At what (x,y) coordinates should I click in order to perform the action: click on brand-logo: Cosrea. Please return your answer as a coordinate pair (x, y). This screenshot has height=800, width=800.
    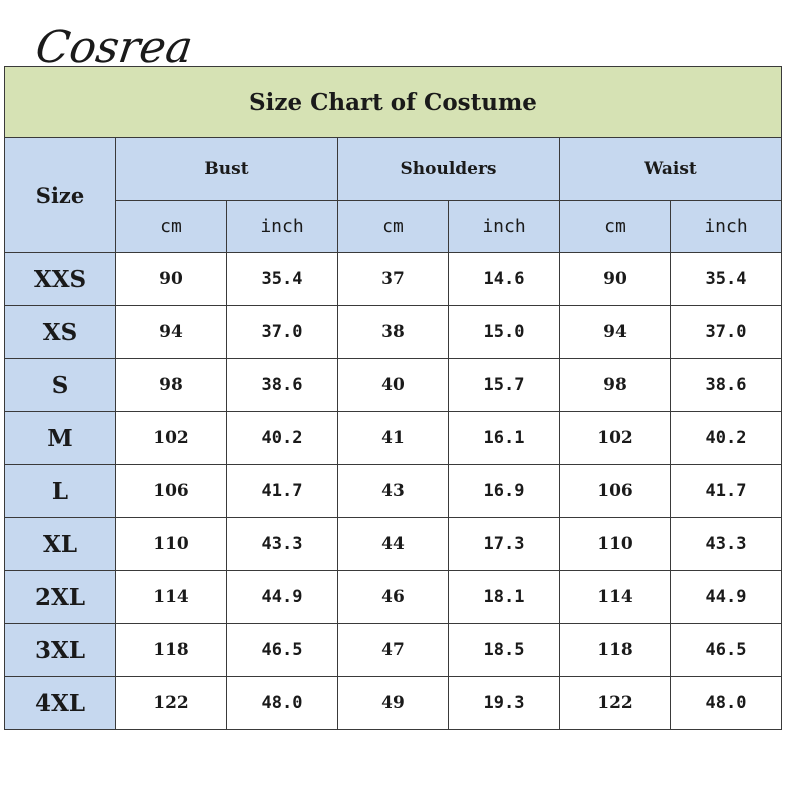
    Looking at the image, I should click on (114, 47).